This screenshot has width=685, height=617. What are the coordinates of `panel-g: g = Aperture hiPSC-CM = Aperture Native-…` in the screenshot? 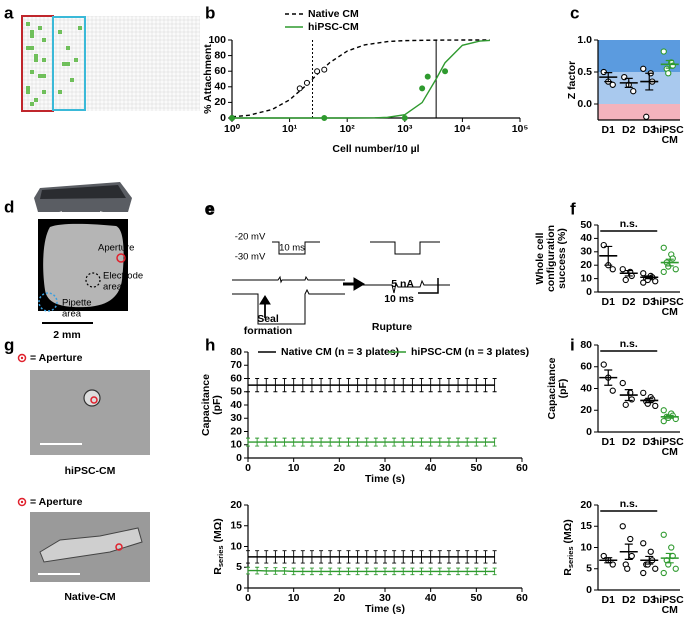 It's located at (77, 469).